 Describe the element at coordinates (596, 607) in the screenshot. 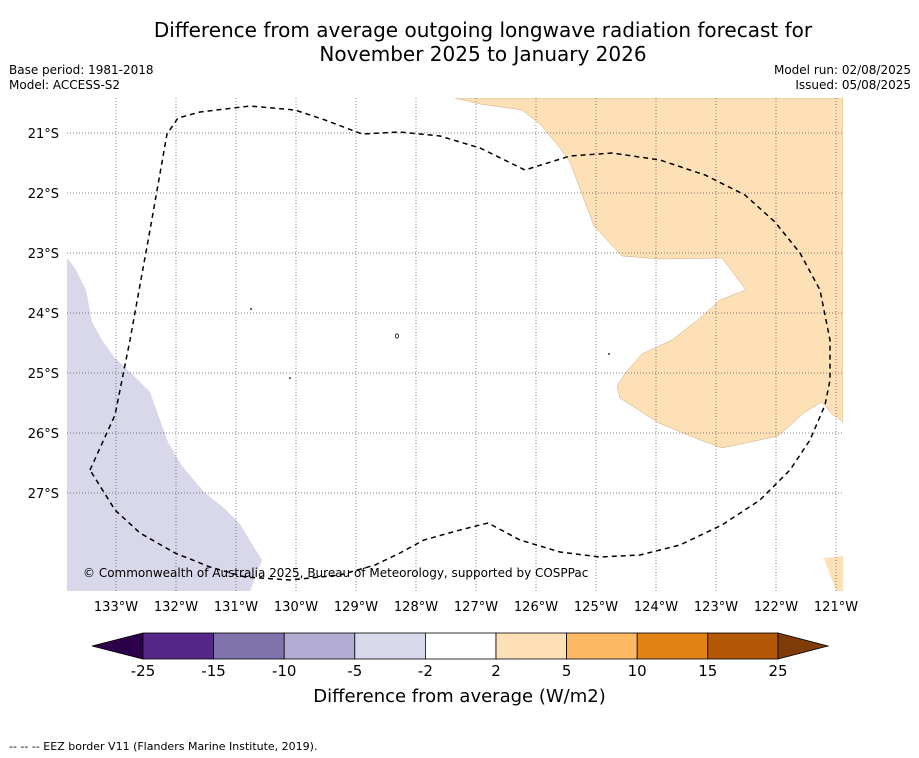

I see `lon-label: 125°W` at that location.